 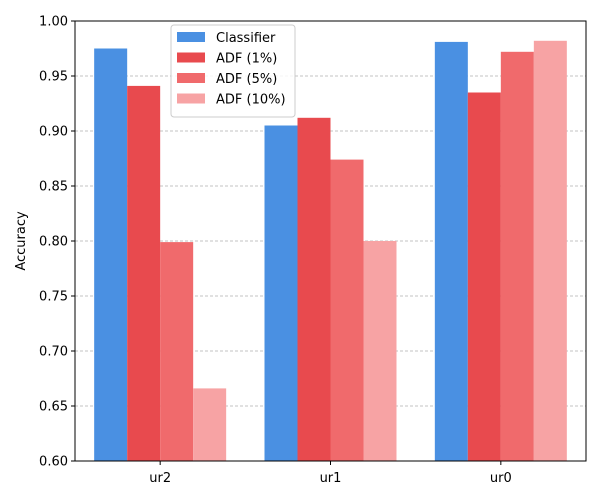 I want to click on y-axis: 0.60 0.65 0.70 0.75 0.80 0.85 0.90 0.95 1.00, so click(x=57, y=242).